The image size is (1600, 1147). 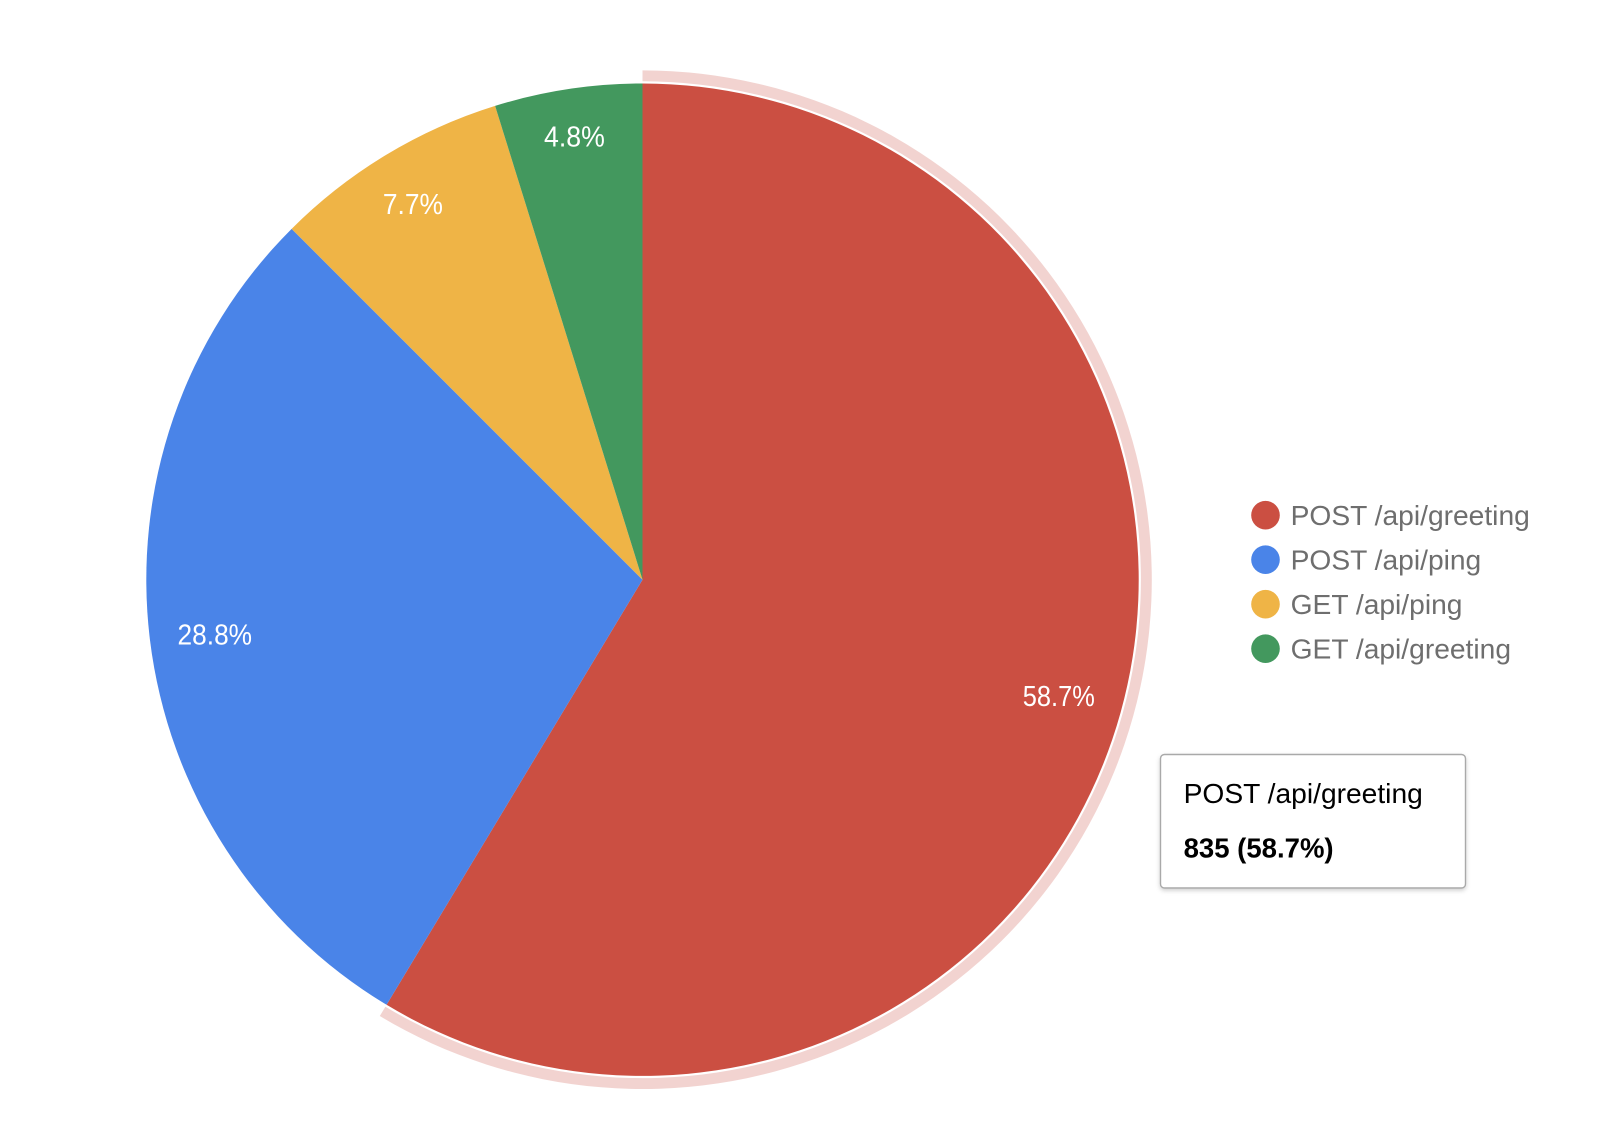 What do you see at coordinates (1401, 648) in the screenshot?
I see `svg-text: GET /api/greeting` at bounding box center [1401, 648].